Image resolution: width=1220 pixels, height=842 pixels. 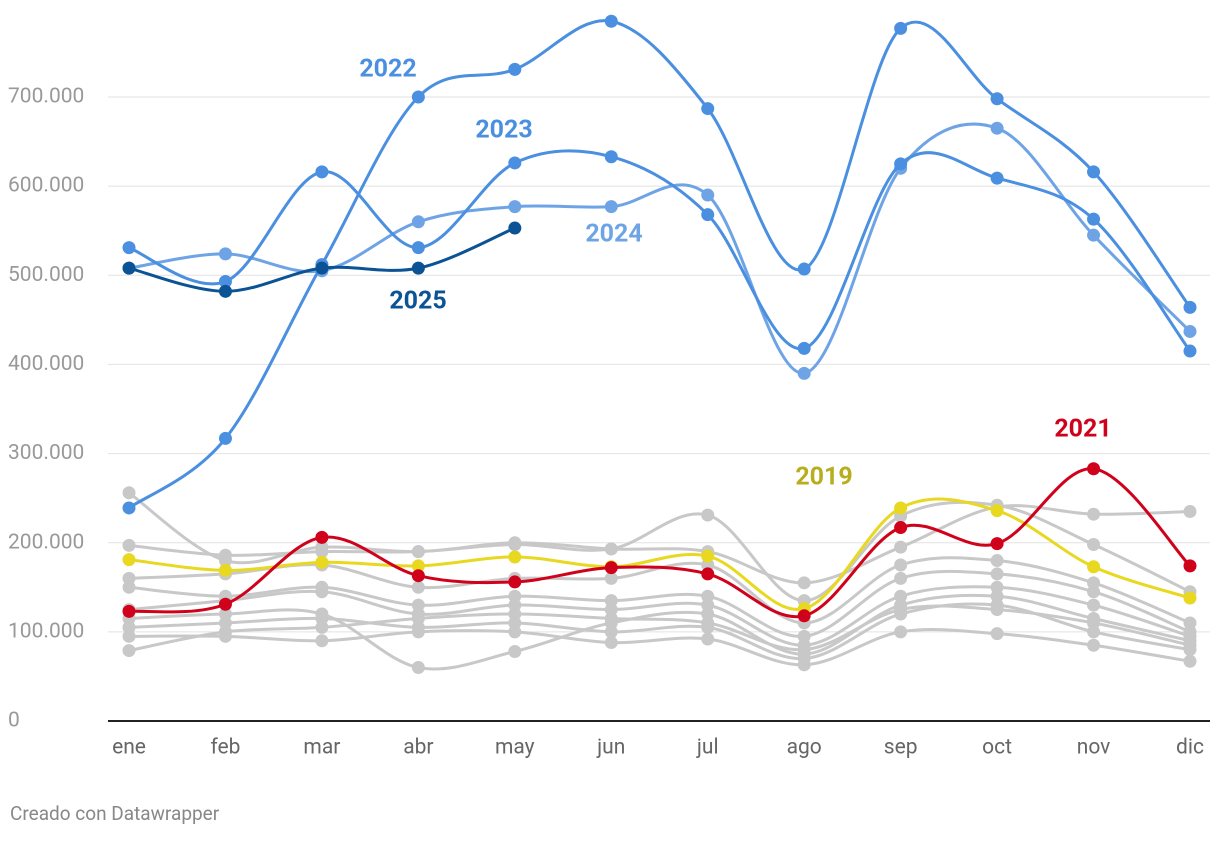 I want to click on x-tick-label: nov, so click(x=1094, y=748).